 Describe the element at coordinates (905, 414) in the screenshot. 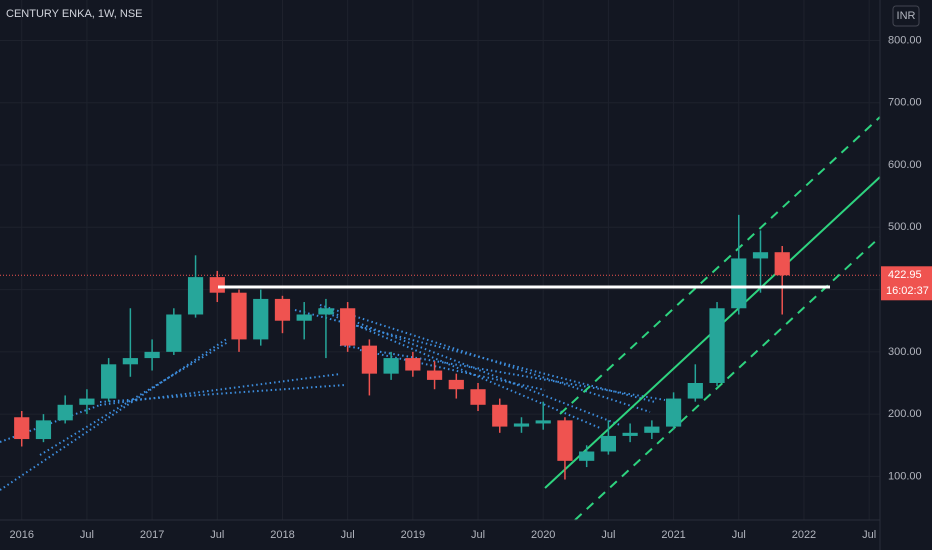

I see `y-tick-label: 200.00` at that location.